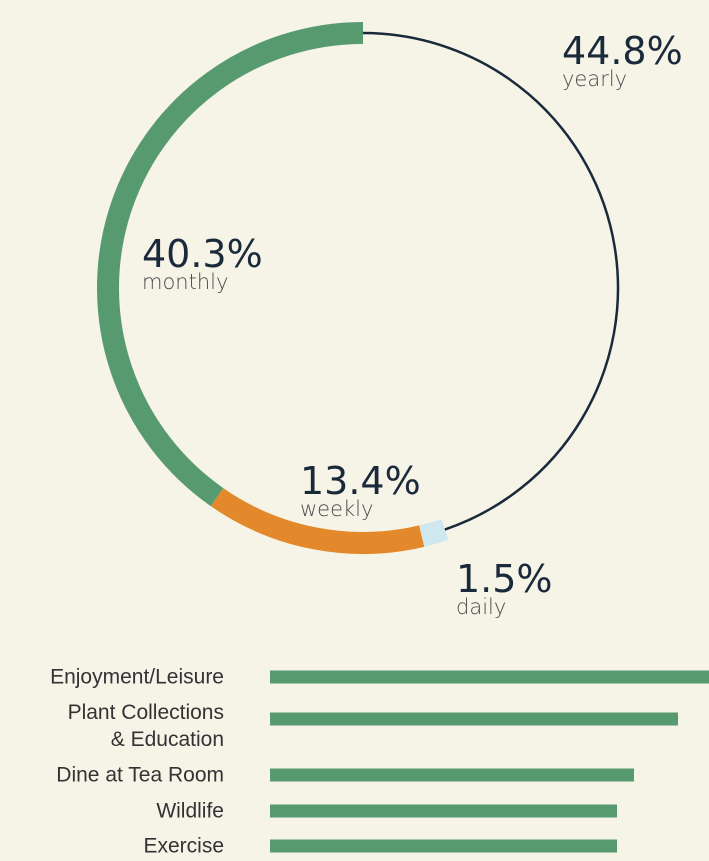 The image size is (709, 861). Describe the element at coordinates (145, 726) in the screenshot. I see `category-label: Plant Collections & Education` at that location.